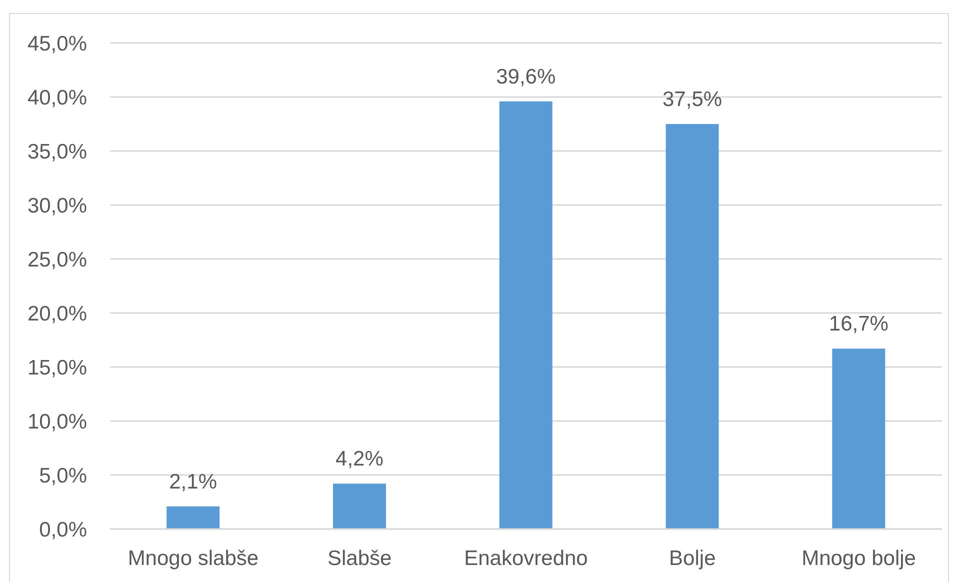 This screenshot has width=957, height=582. I want to click on y-tick-label: 10,0%, so click(57, 422).